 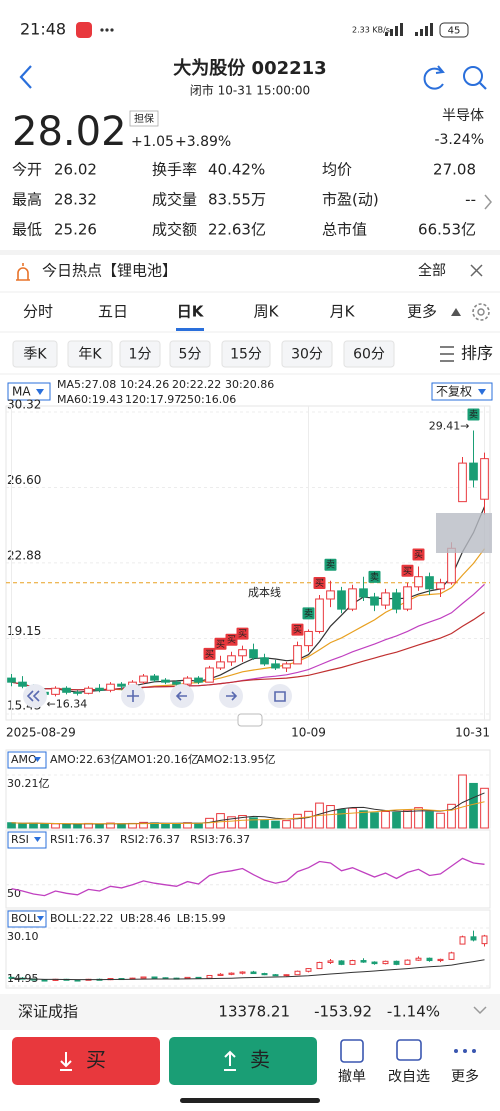 I want to click on stat-label: 今开, so click(x=27, y=170).